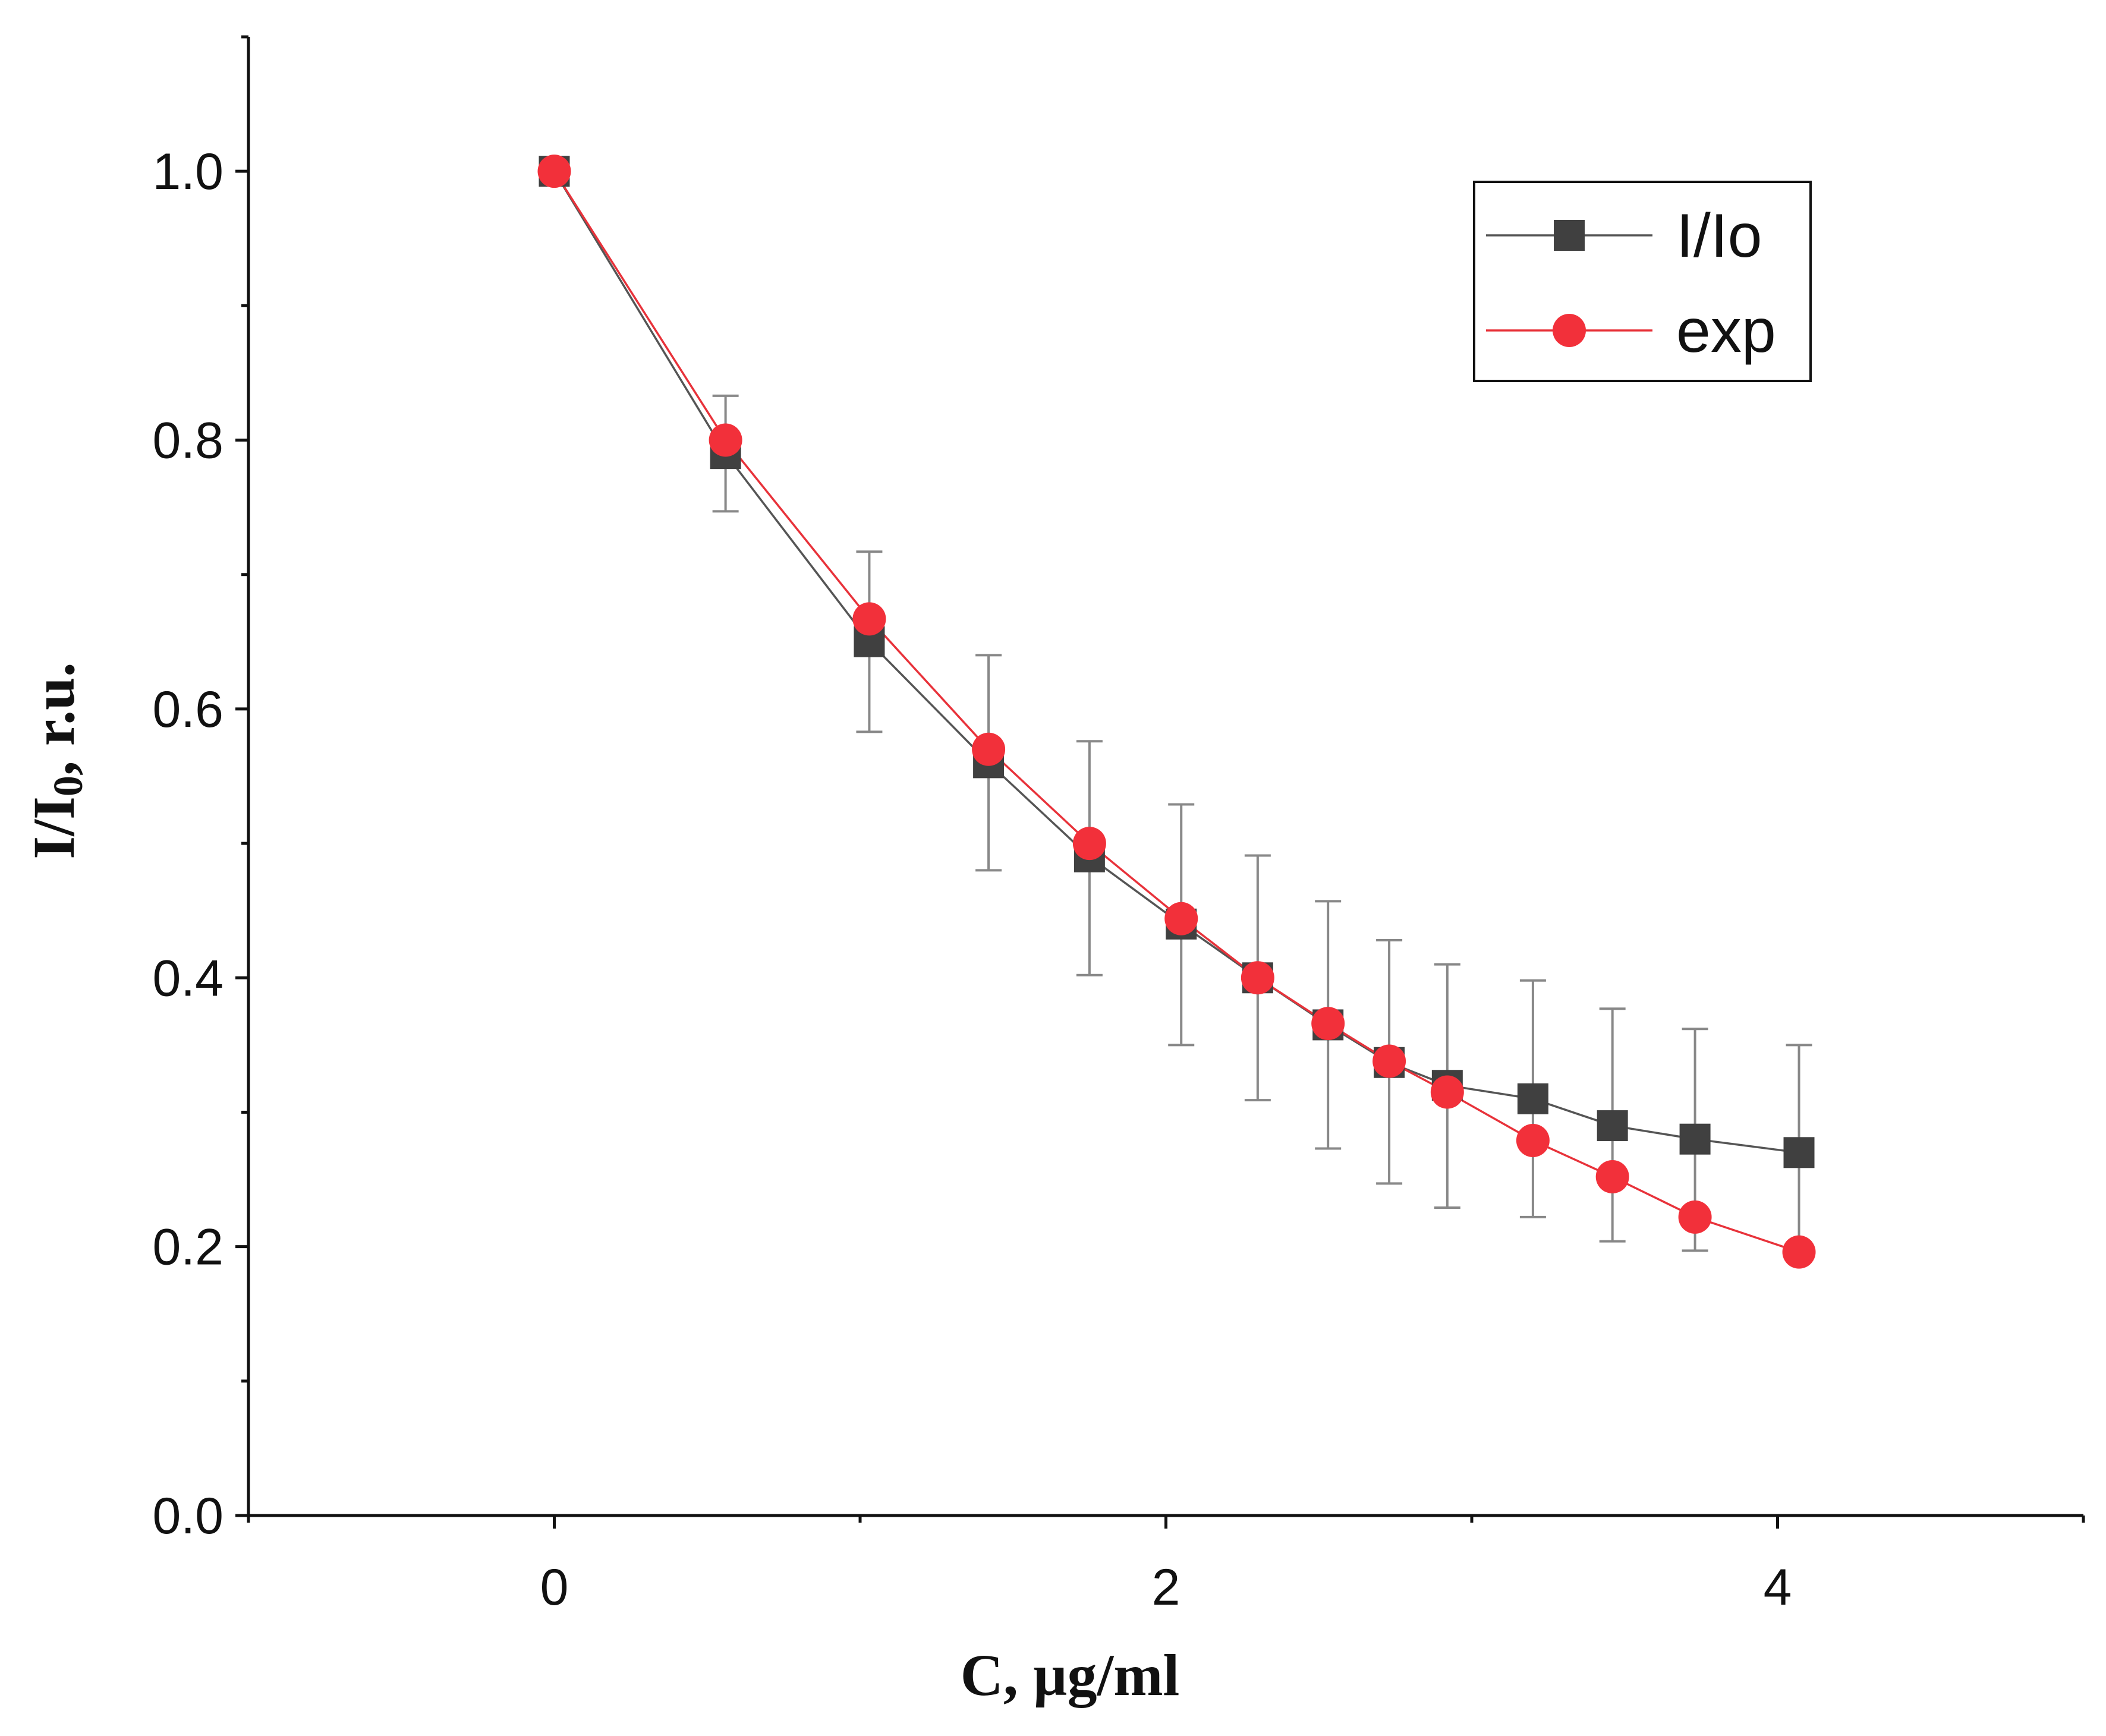  Describe the element at coordinates (1167, 1587) in the screenshot. I see `x-tick-label: 2` at that location.